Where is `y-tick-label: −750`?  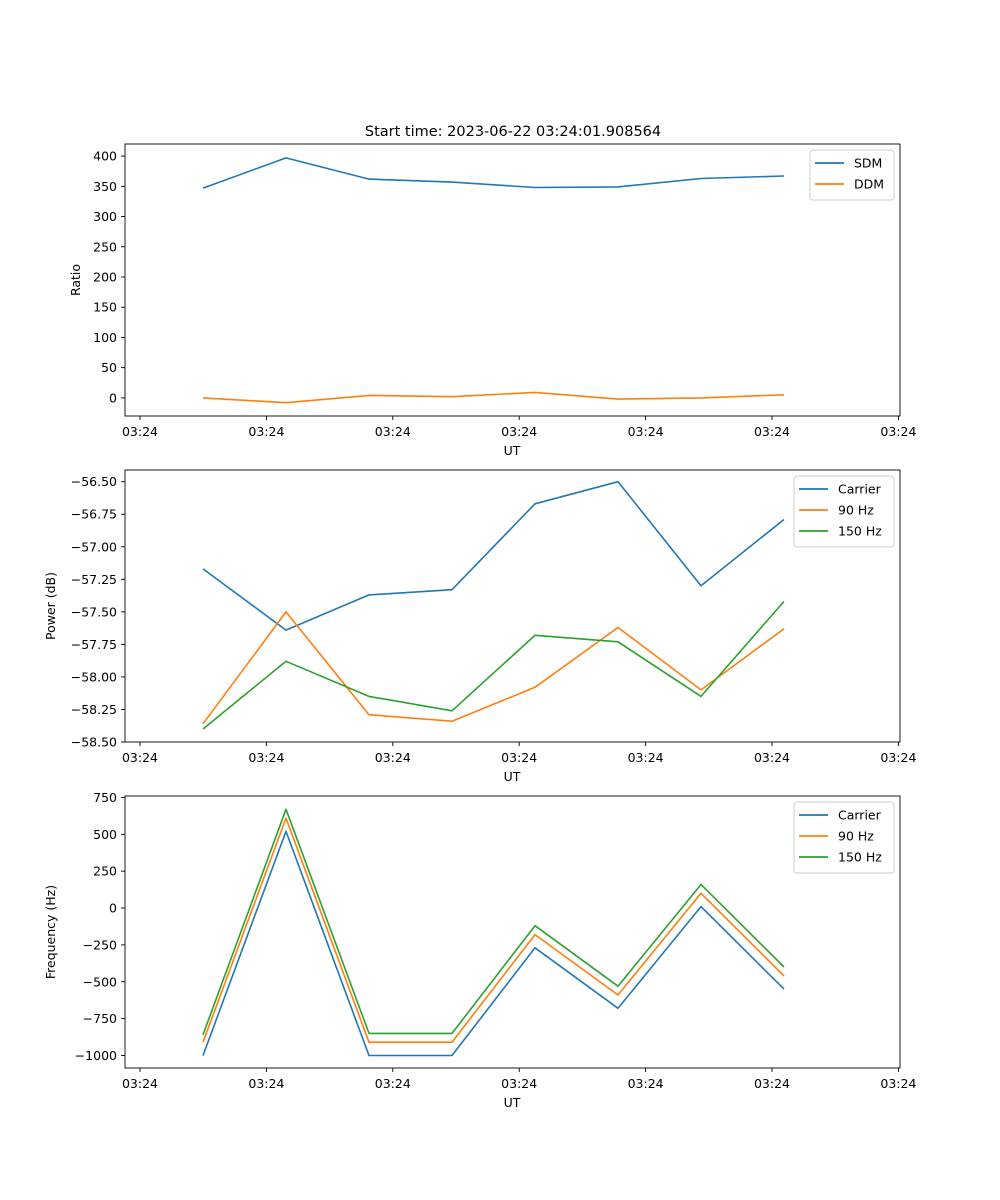
y-tick-label: −750 is located at coordinates (100, 1018).